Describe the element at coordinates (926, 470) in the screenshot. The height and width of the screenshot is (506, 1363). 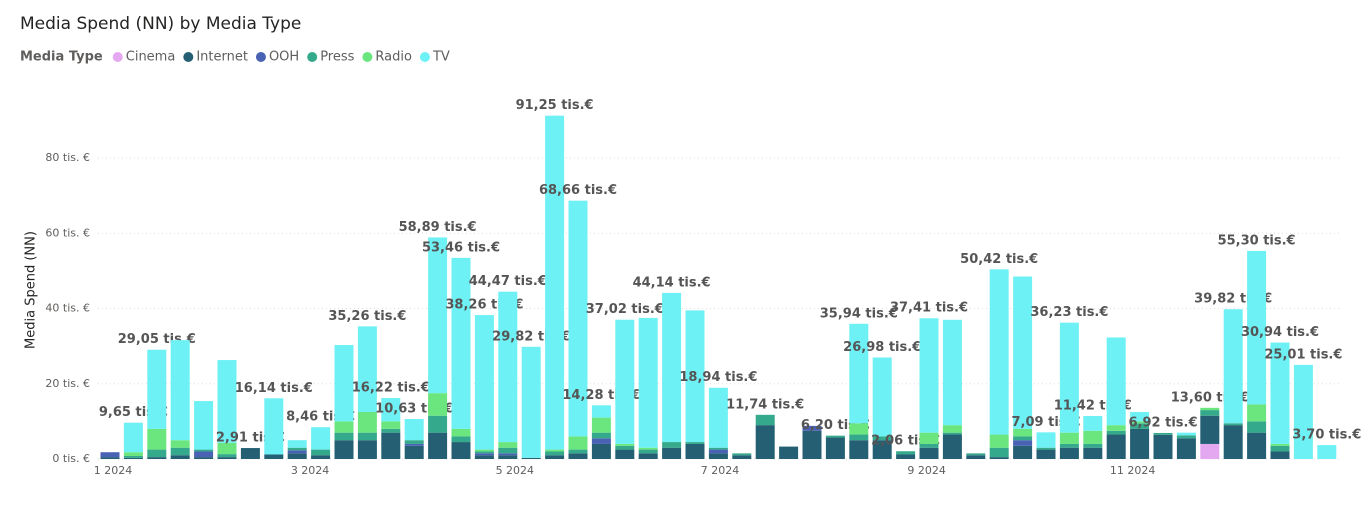
I see `x-tick-label: 9 2024` at that location.